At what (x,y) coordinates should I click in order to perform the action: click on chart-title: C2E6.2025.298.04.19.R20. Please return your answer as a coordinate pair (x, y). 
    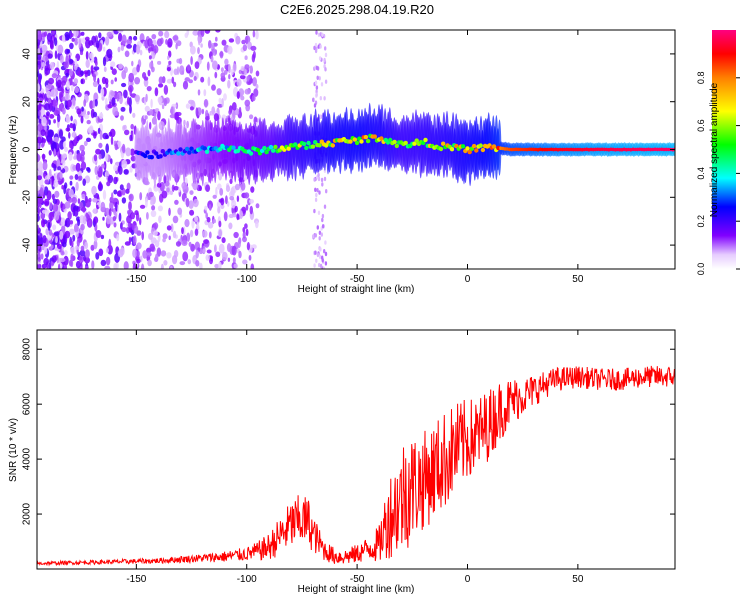
    Looking at the image, I should click on (357, 9).